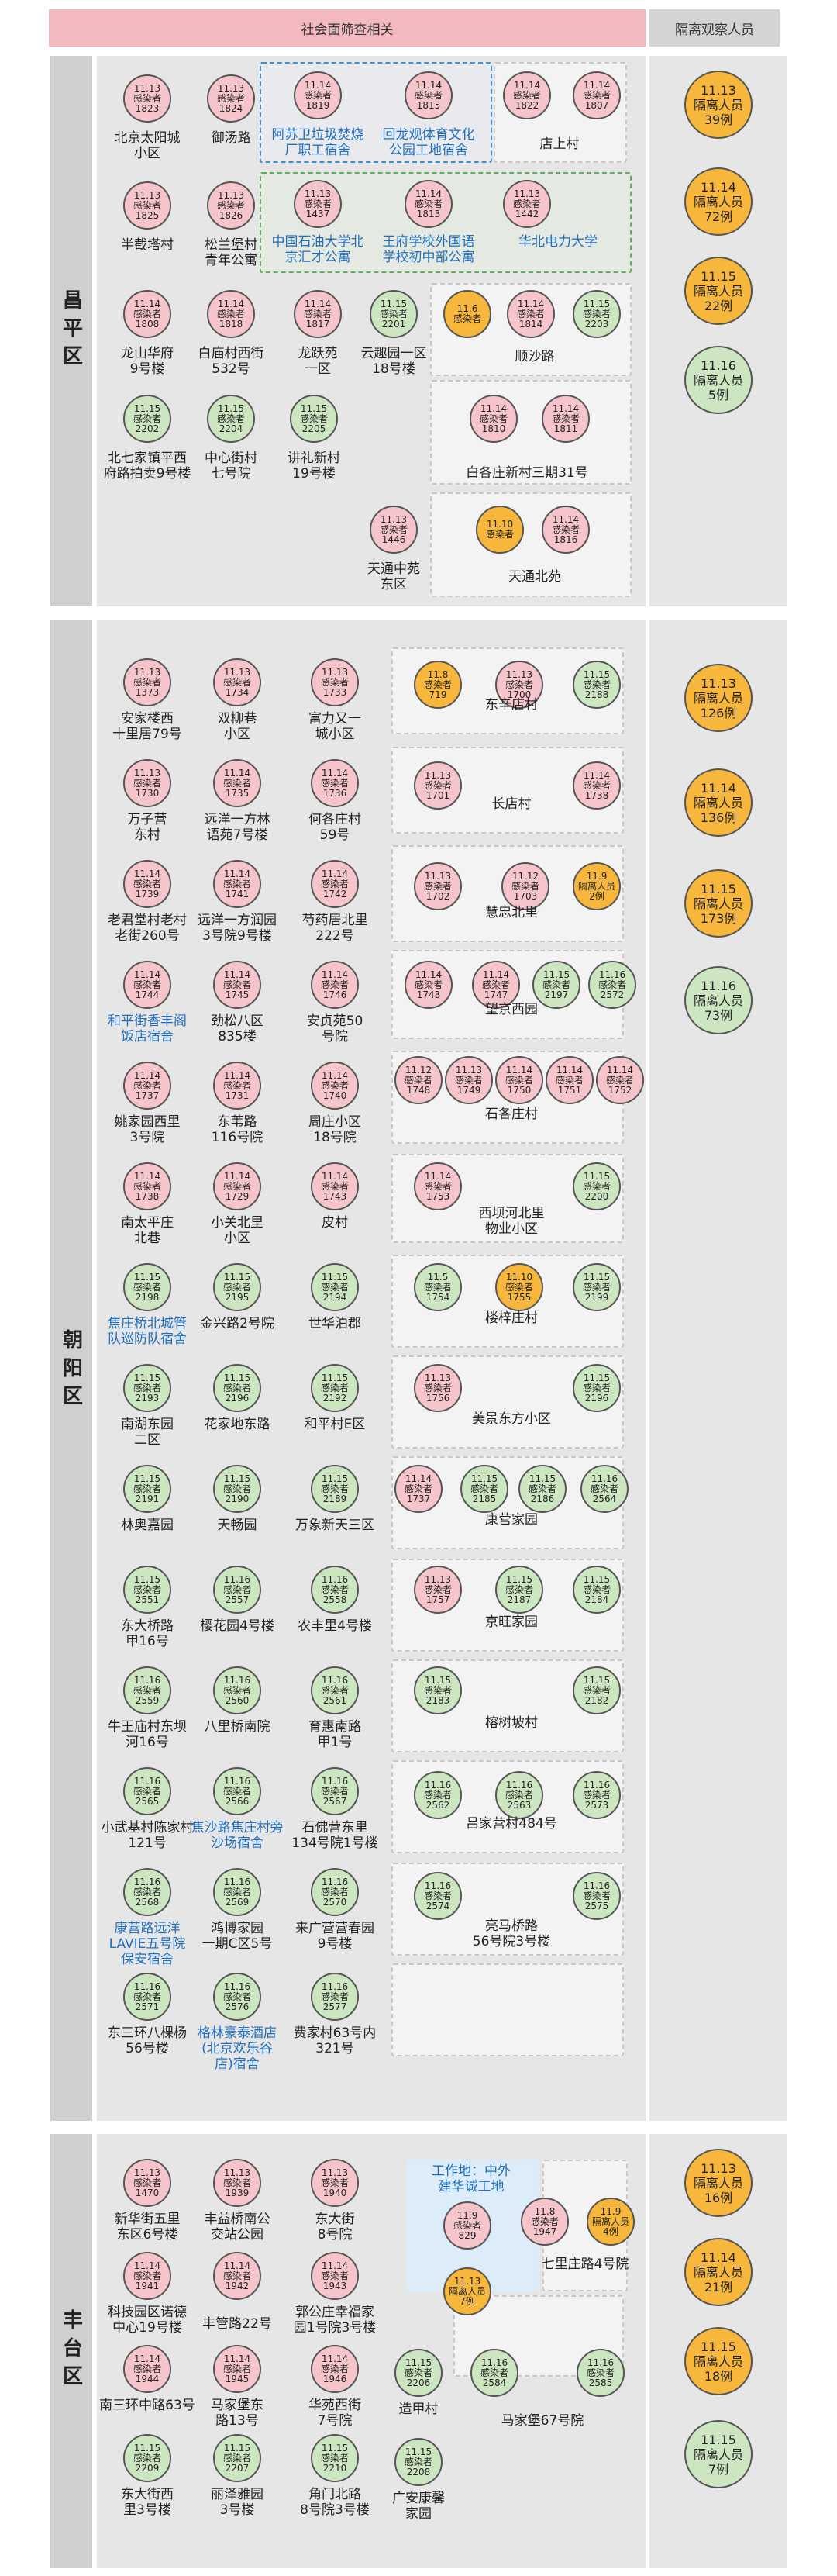  Describe the element at coordinates (147, 2405) in the screenshot. I see `location-label: 南三环中路63号` at that location.